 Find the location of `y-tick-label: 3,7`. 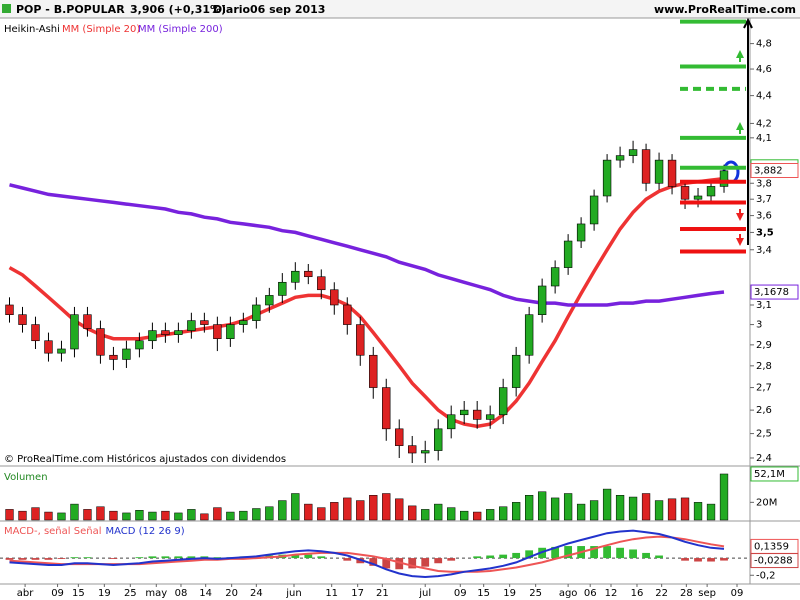

y-tick-label: 3,7 is located at coordinates (764, 199).